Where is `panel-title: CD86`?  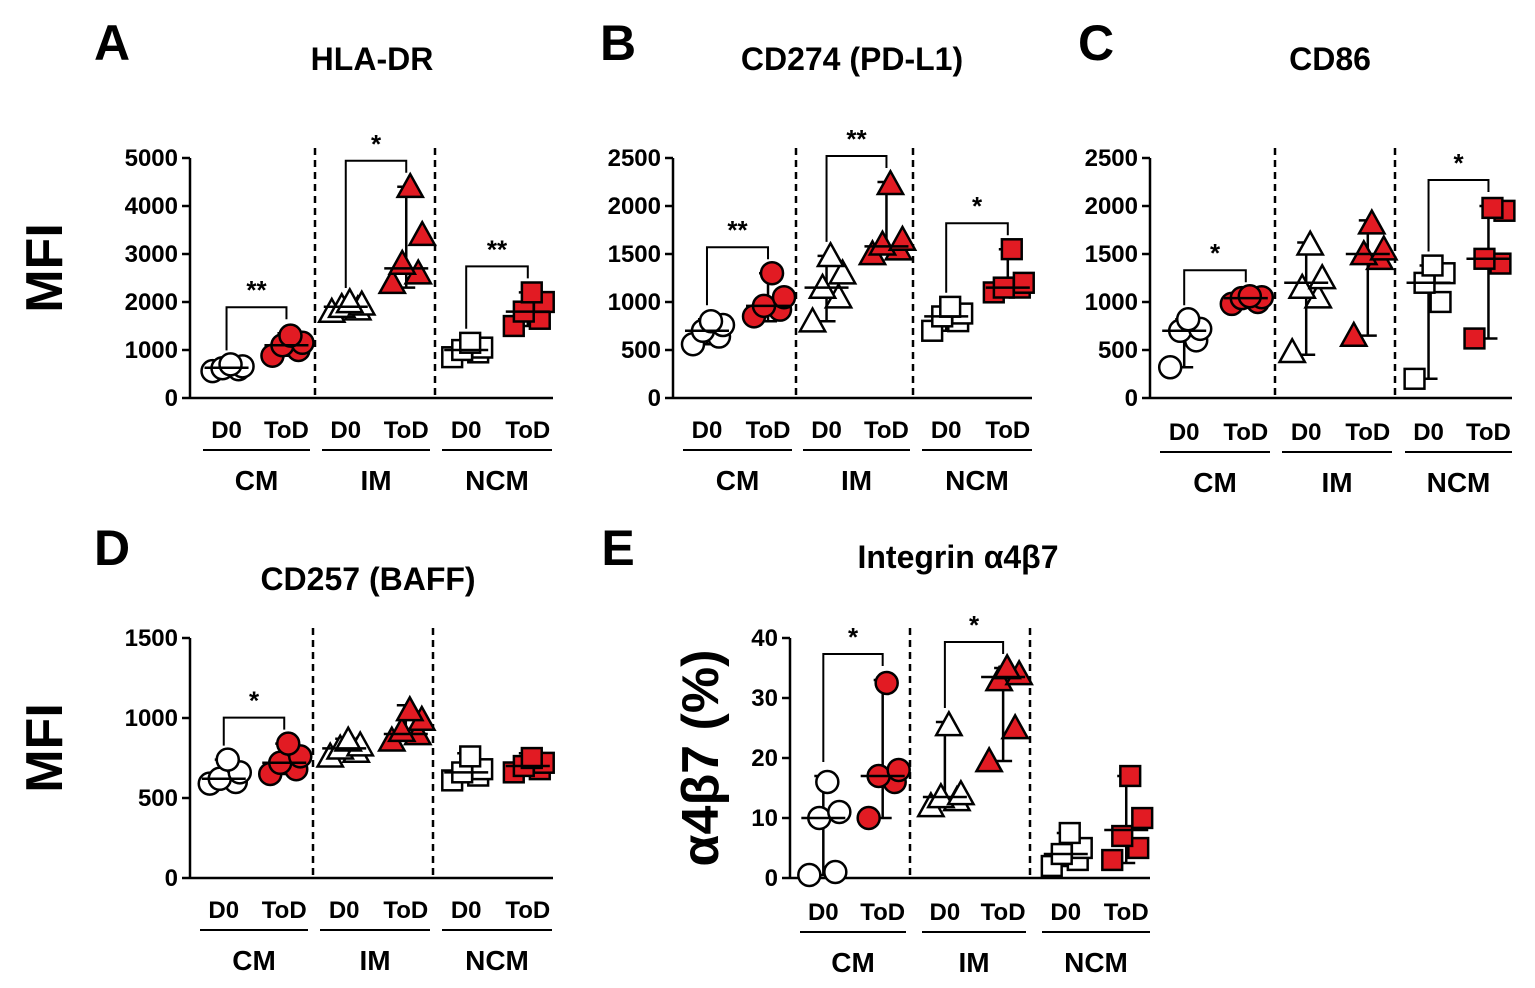
panel-title: CD86 is located at coordinates (1330, 59).